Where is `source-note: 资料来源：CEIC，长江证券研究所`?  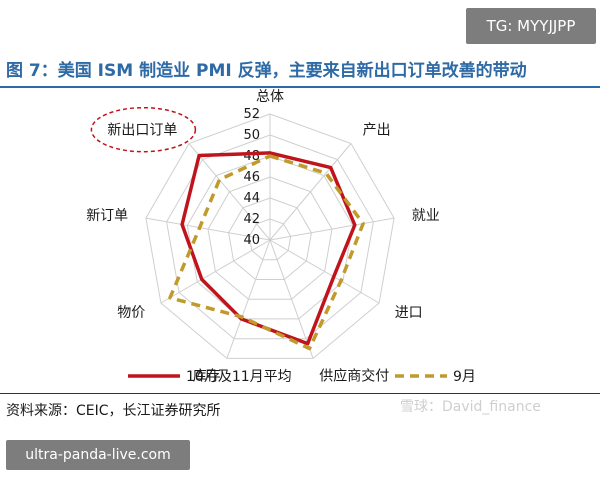 source-note: 资料来源：CEIC，长江证券研究所 is located at coordinates (113, 411).